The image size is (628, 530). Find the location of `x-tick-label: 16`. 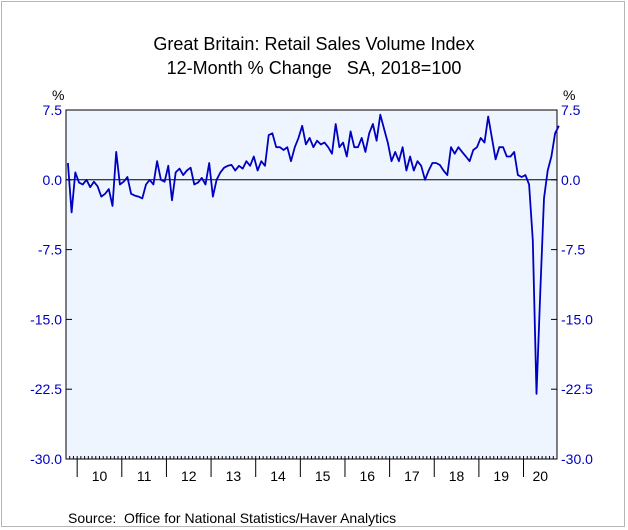

x-tick-label: 16 is located at coordinates (368, 476).